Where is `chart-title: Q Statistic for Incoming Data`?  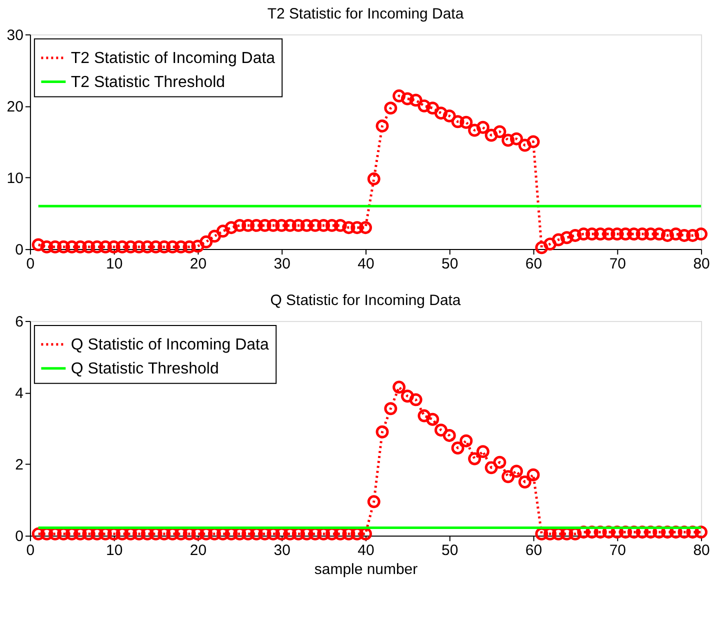 chart-title: Q Statistic for Incoming Data is located at coordinates (366, 300).